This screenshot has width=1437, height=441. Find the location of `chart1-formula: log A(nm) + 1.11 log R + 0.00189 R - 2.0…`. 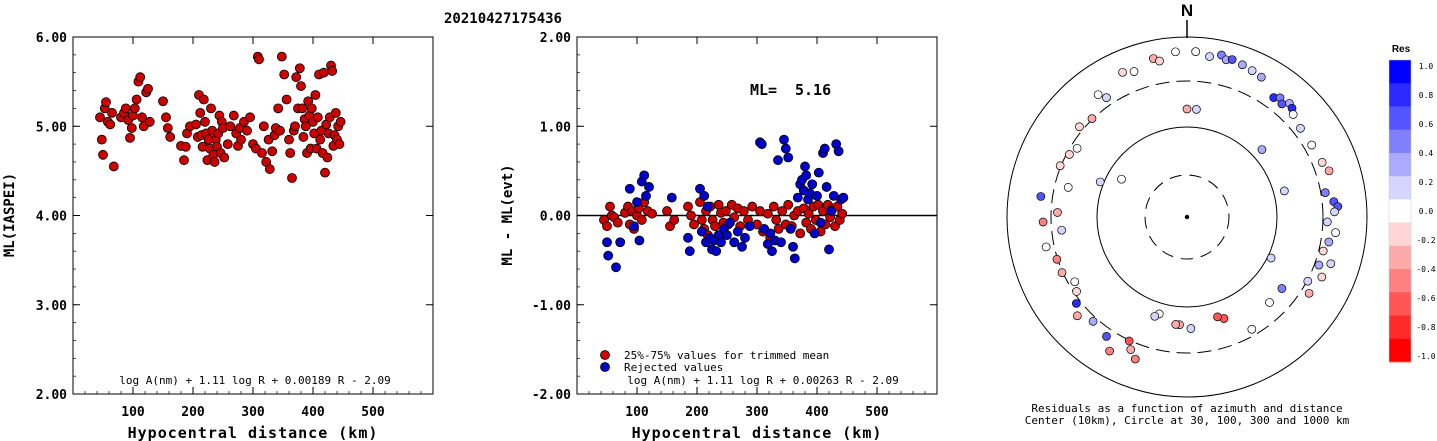

chart1-formula: log A(nm) + 1.11 log R + 0.00189 R - 2.0… is located at coordinates (255, 380).